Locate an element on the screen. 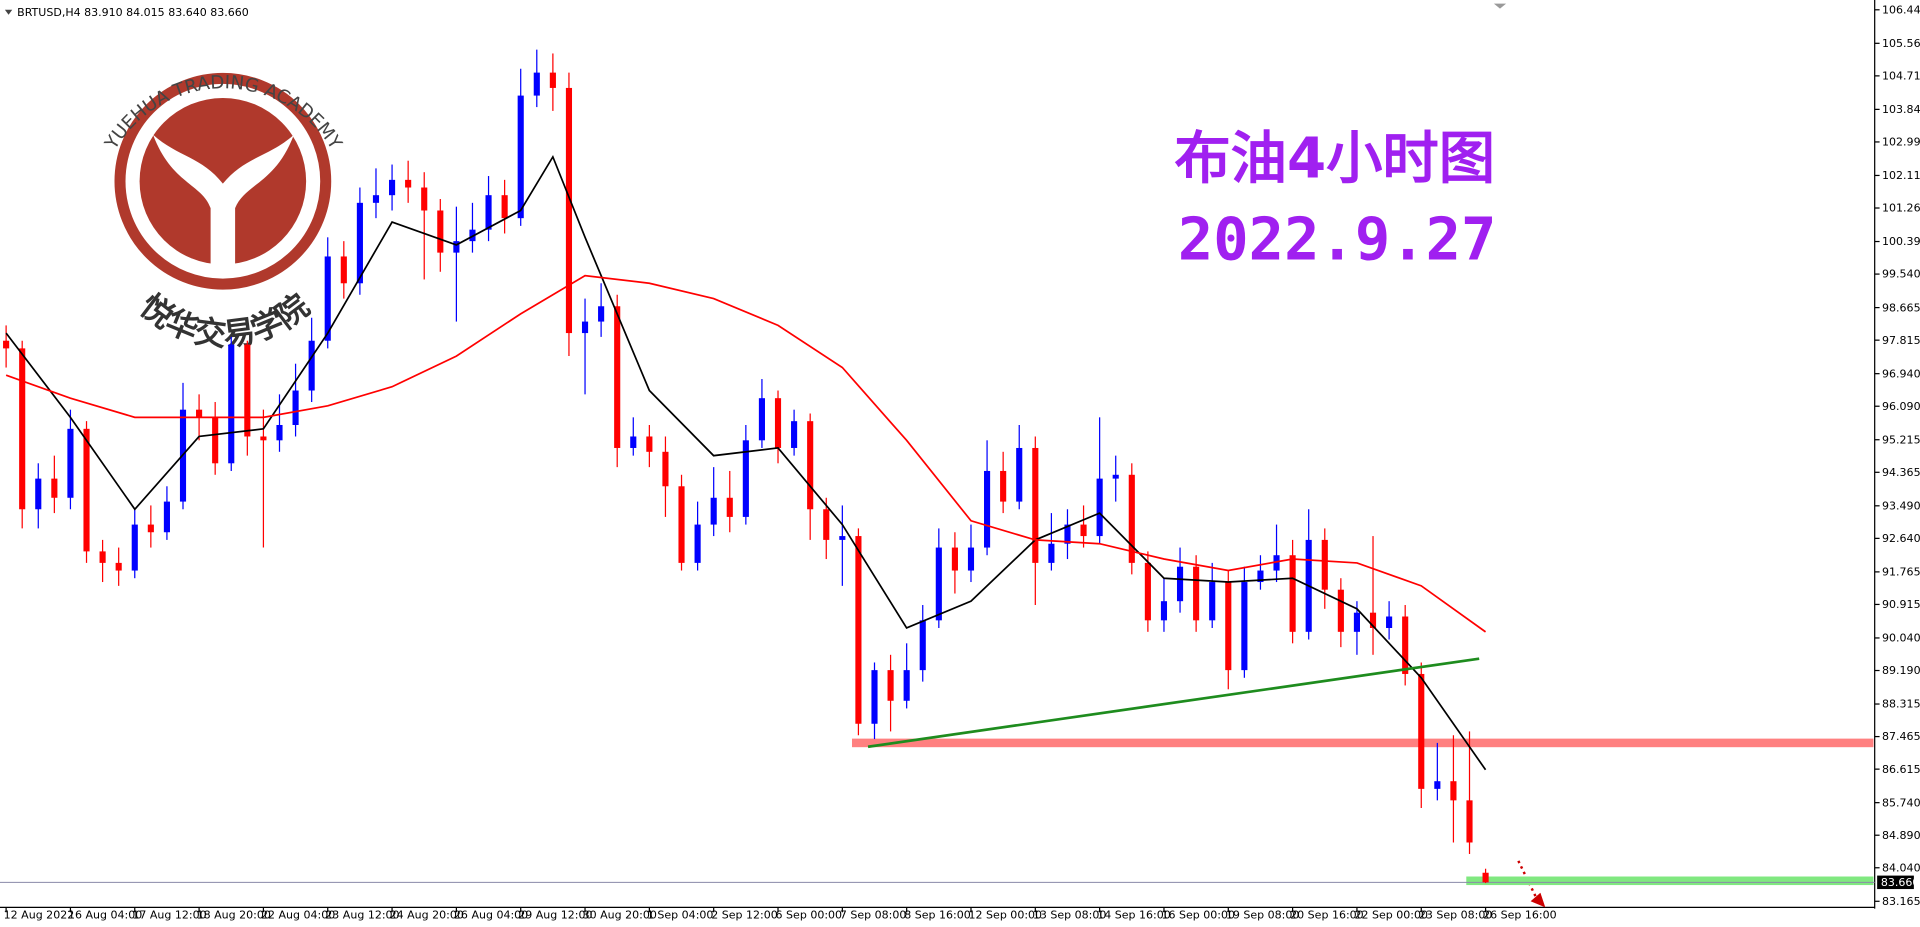 Image resolution: width=1920 pixels, height=927 pixels. x-tick-label: 6 Sep 00:00 is located at coordinates (809, 914).